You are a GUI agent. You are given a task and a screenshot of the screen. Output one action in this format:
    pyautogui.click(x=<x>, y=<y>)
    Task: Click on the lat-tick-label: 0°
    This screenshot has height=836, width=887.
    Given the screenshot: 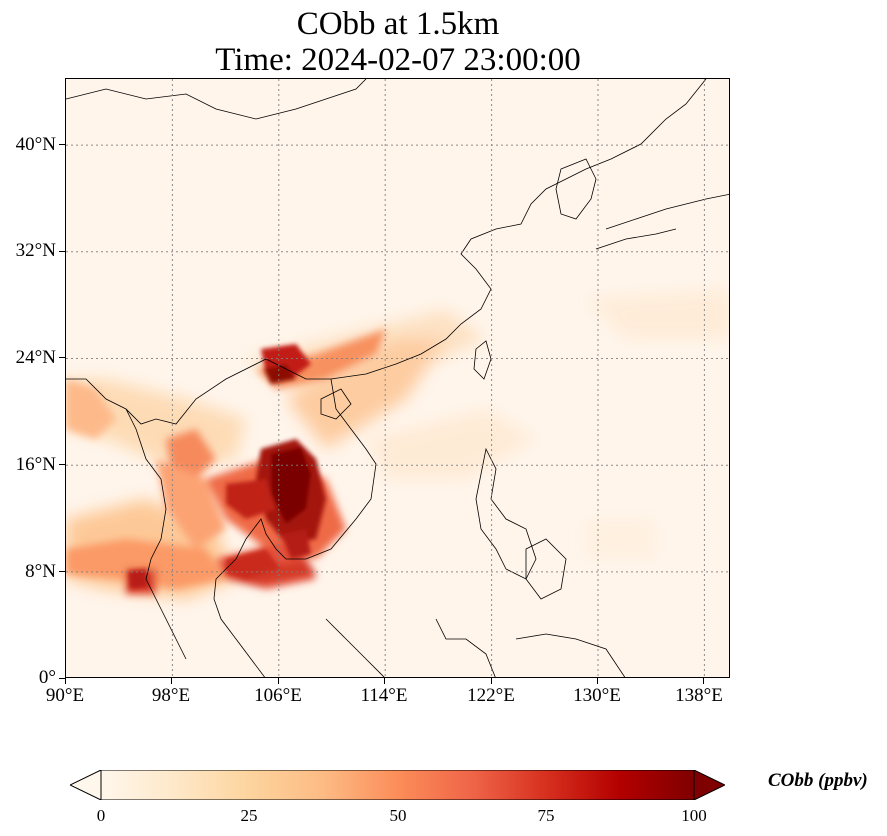 What is the action you would take?
    pyautogui.click(x=47, y=677)
    